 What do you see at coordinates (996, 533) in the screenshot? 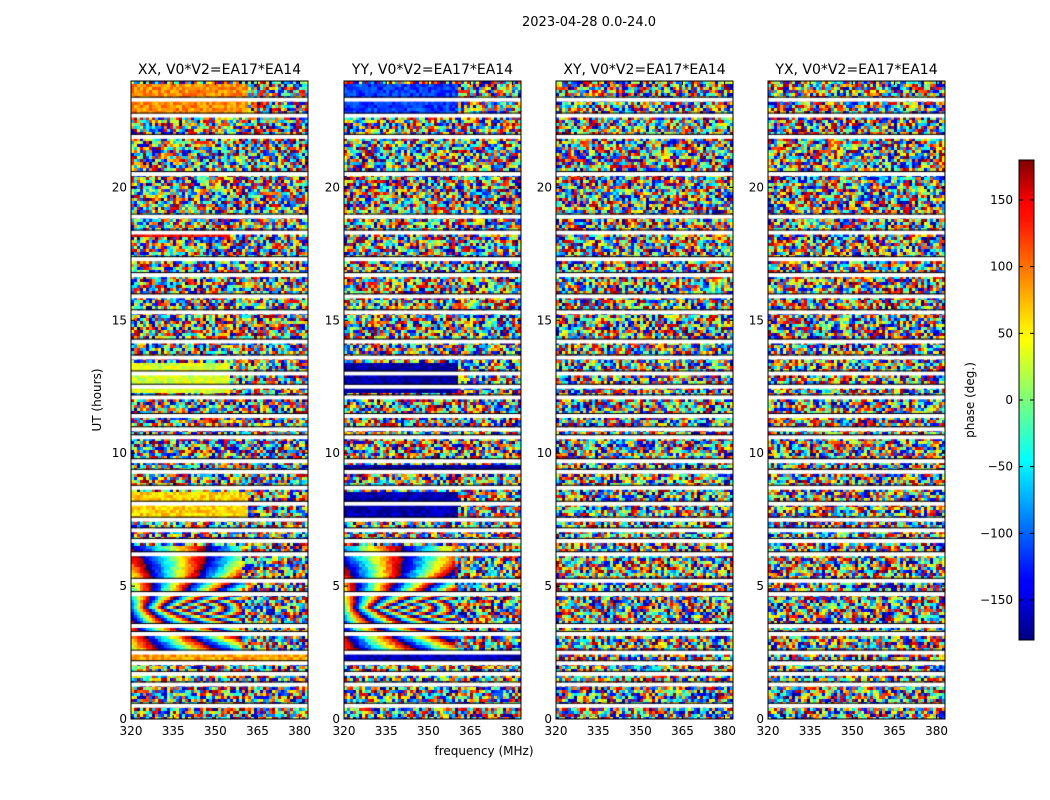
I see `colorbar-tick-label: −100` at bounding box center [996, 533].